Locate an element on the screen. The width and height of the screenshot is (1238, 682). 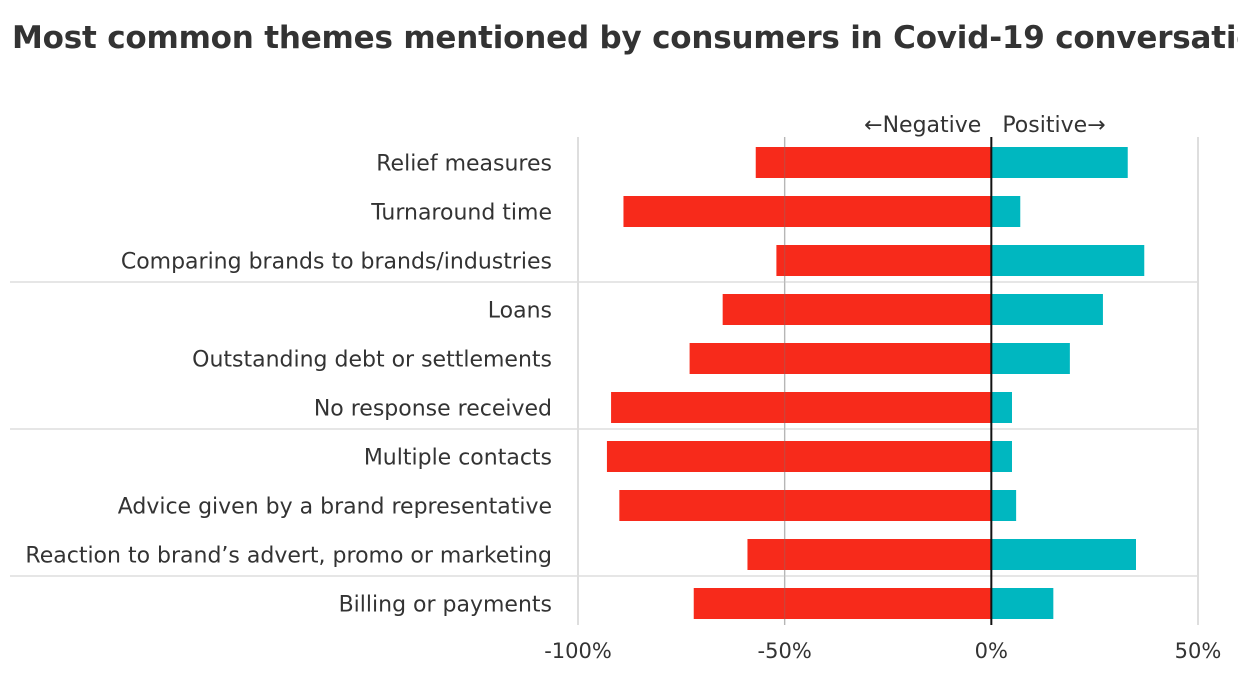
category-label: Turnaround time is located at coordinates (461, 213).